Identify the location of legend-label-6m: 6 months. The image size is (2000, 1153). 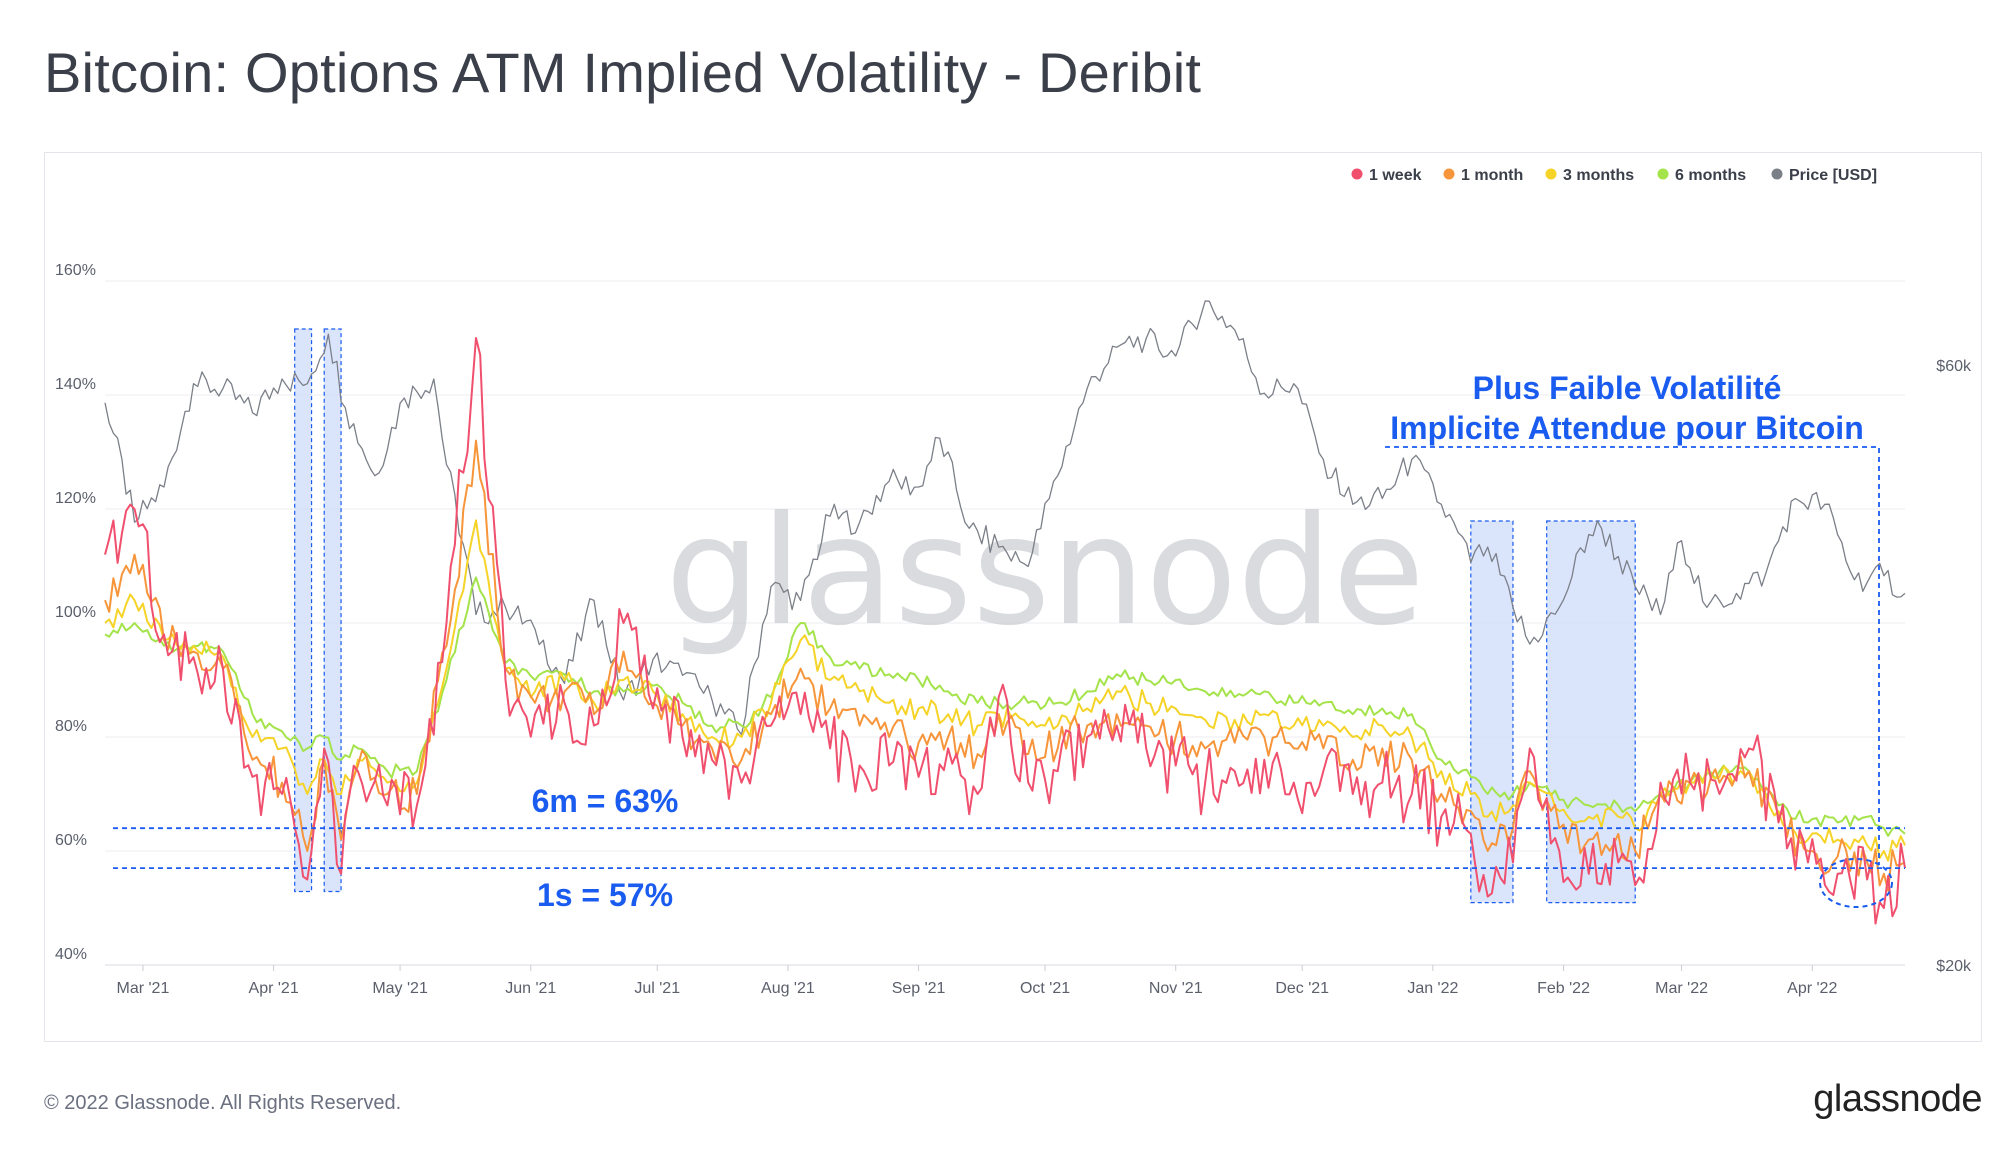
(1710, 175).